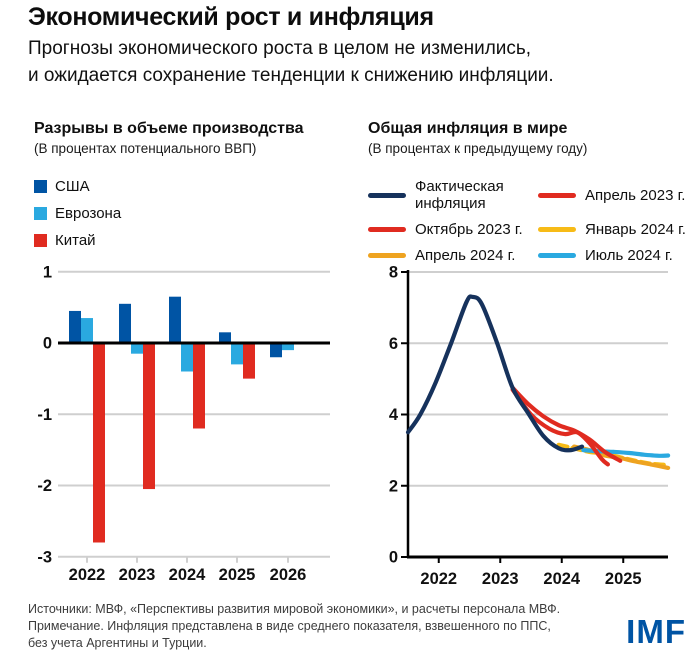 The width and height of the screenshot is (700, 654). I want to click on legend-label: Фактическая инфляция, so click(459, 195).